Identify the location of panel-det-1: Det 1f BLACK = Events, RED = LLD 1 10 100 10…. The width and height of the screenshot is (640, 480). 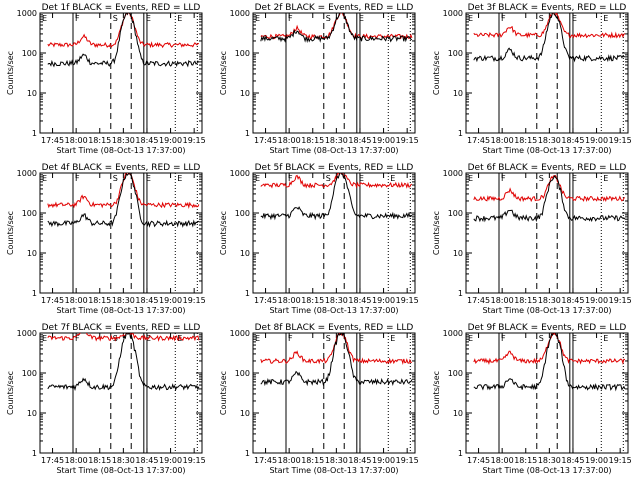
(106, 79).